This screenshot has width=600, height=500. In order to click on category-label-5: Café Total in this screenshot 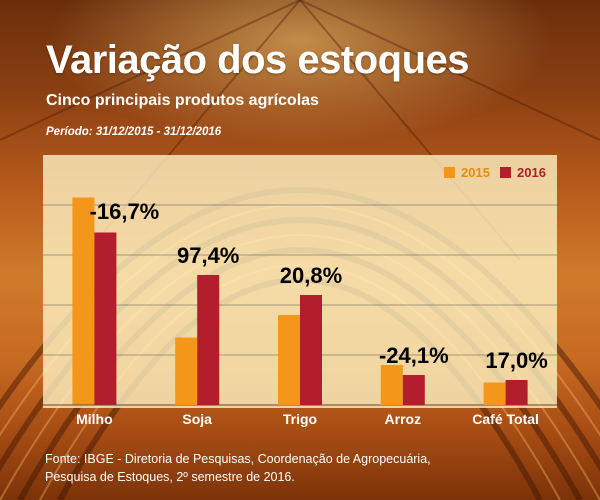, I will do `click(505, 419)`.